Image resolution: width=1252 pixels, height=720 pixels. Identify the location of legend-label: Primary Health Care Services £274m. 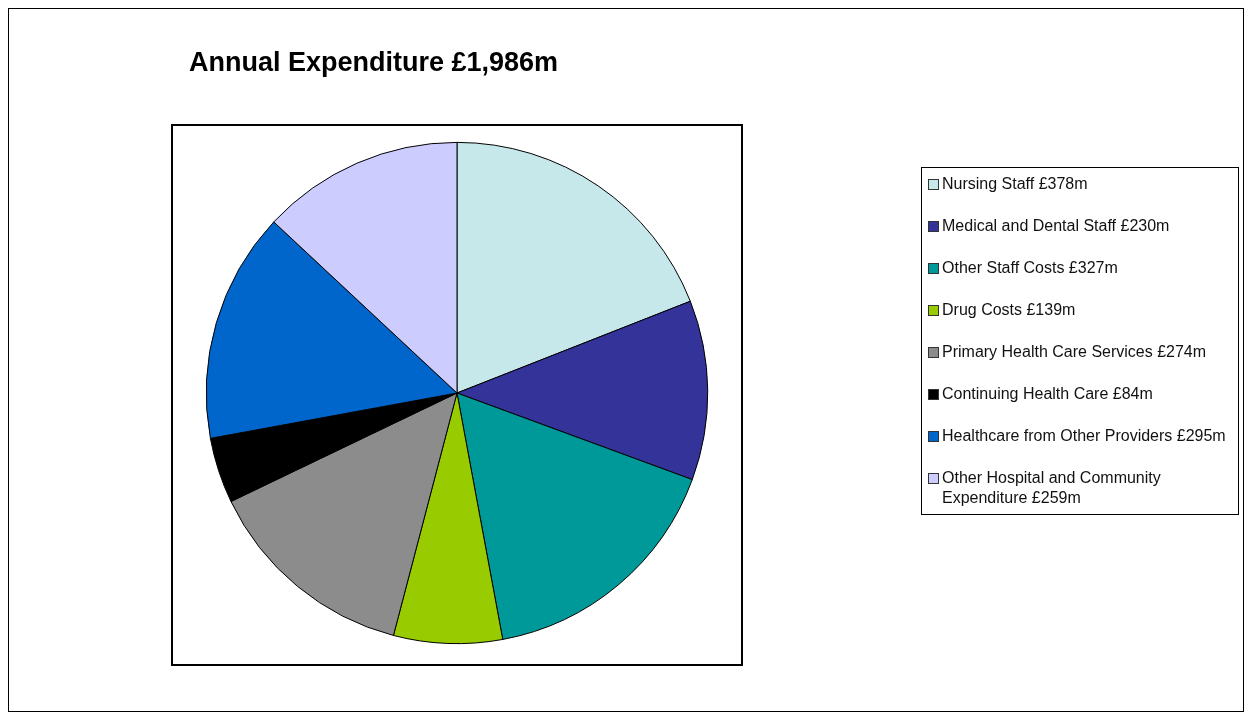
(1074, 352).